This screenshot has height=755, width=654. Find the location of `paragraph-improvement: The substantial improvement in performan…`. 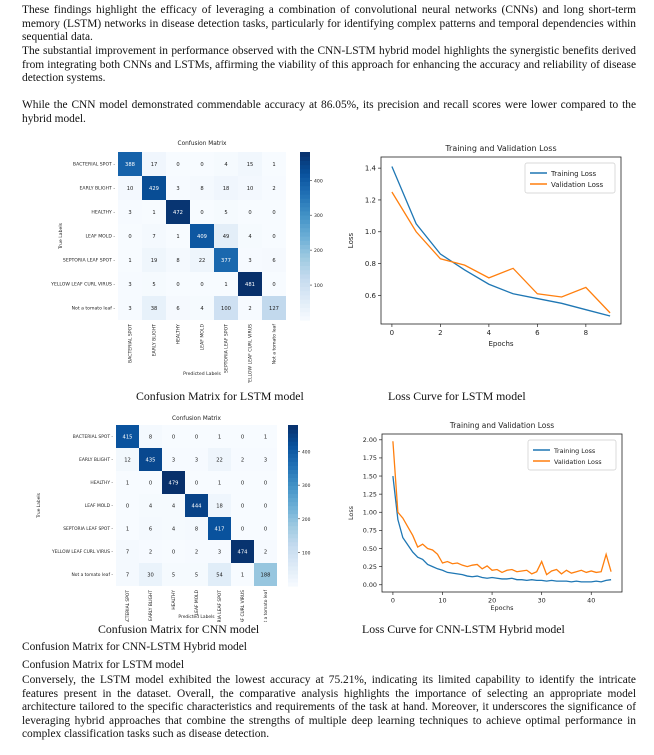

paragraph-improvement: The substantial improvement in performan… is located at coordinates (329, 65).